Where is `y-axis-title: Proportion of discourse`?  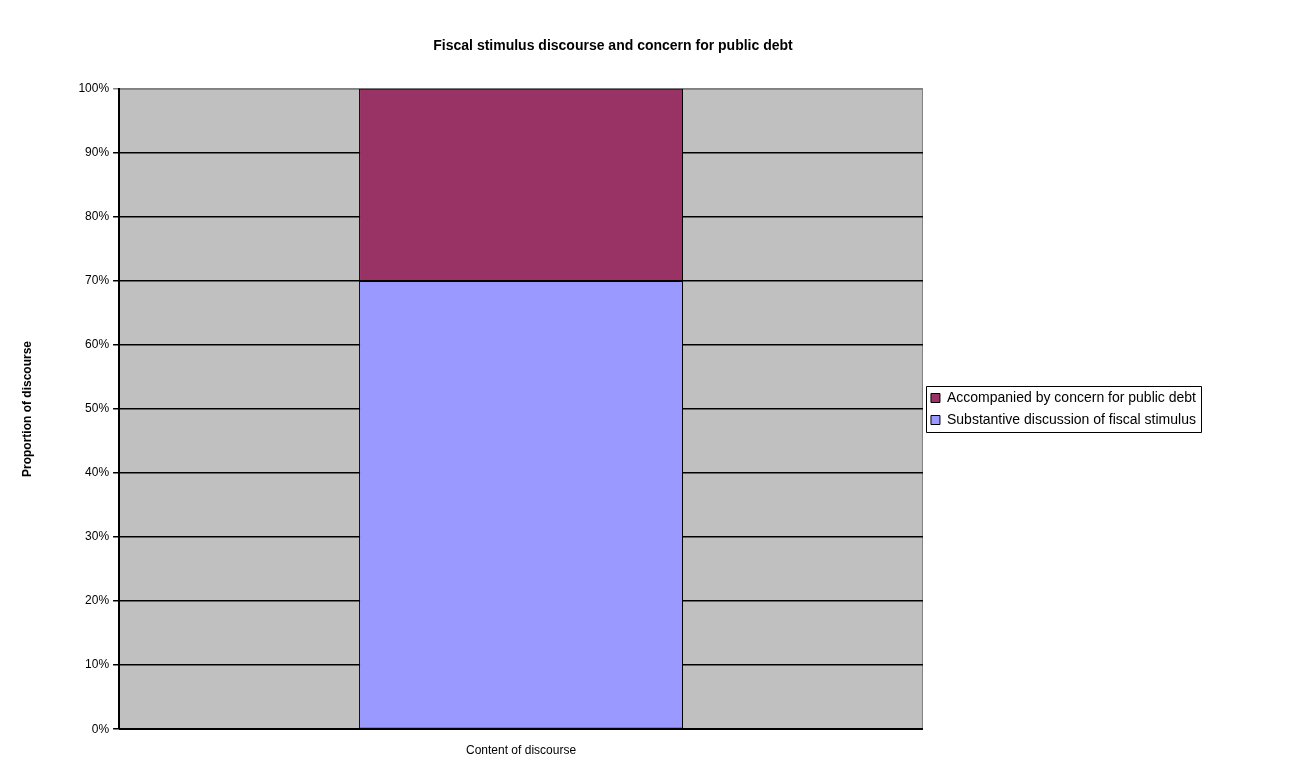
y-axis-title: Proportion of discourse is located at coordinates (26, 409).